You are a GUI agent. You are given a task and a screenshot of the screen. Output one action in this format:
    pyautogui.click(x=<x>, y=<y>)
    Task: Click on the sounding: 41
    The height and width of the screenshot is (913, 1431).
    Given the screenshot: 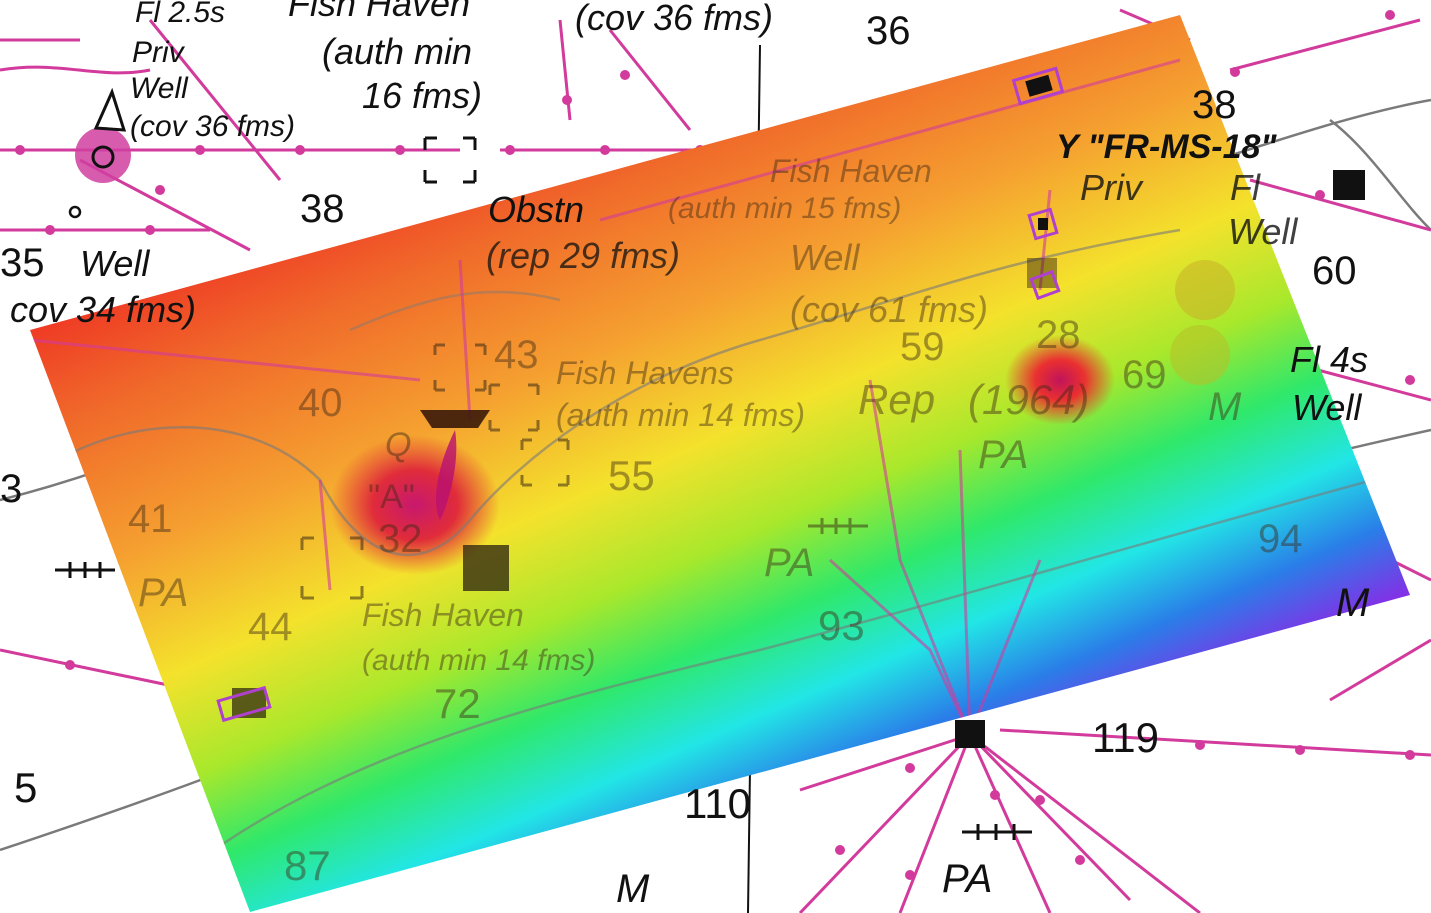 What is the action you would take?
    pyautogui.click(x=150, y=519)
    